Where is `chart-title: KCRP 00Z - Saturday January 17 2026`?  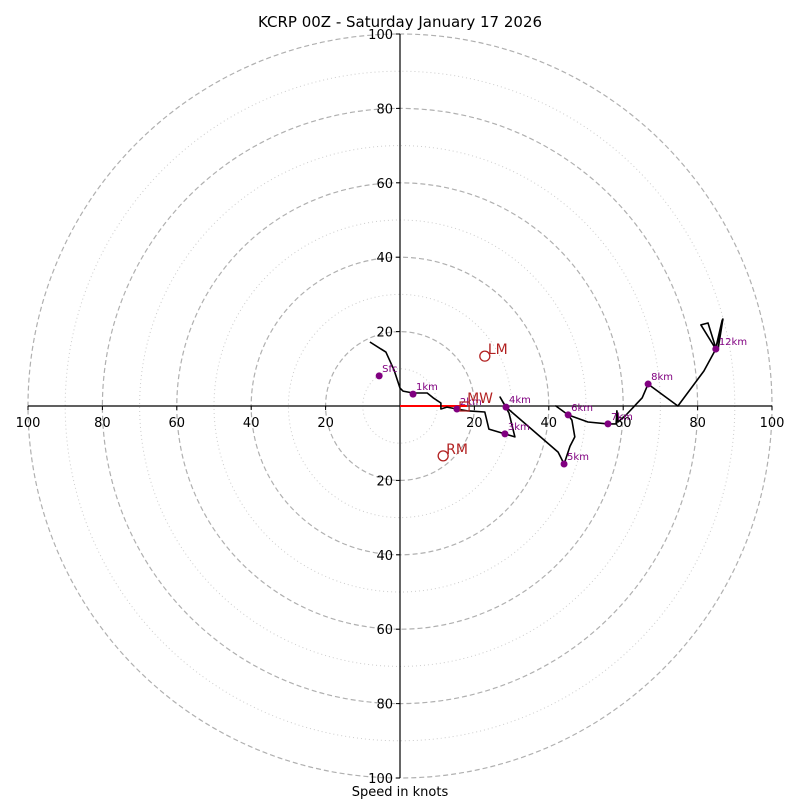 chart-title: KCRP 00Z - Saturday January 17 2026 is located at coordinates (400, 22).